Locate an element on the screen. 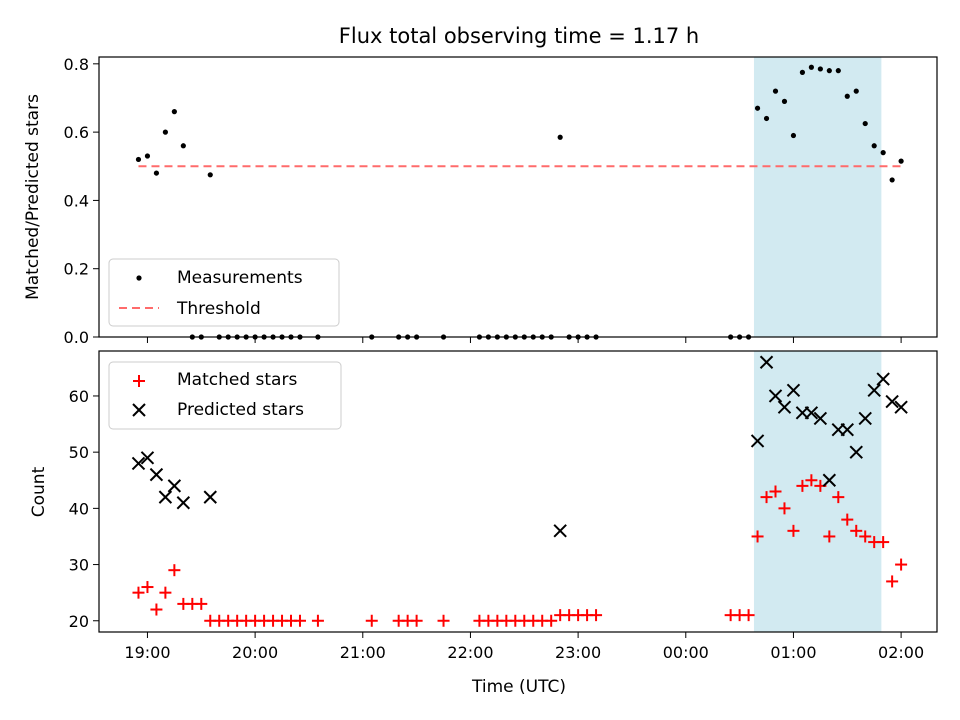 The height and width of the screenshot is (720, 960). x-tick-label: 20:00 is located at coordinates (255, 652).